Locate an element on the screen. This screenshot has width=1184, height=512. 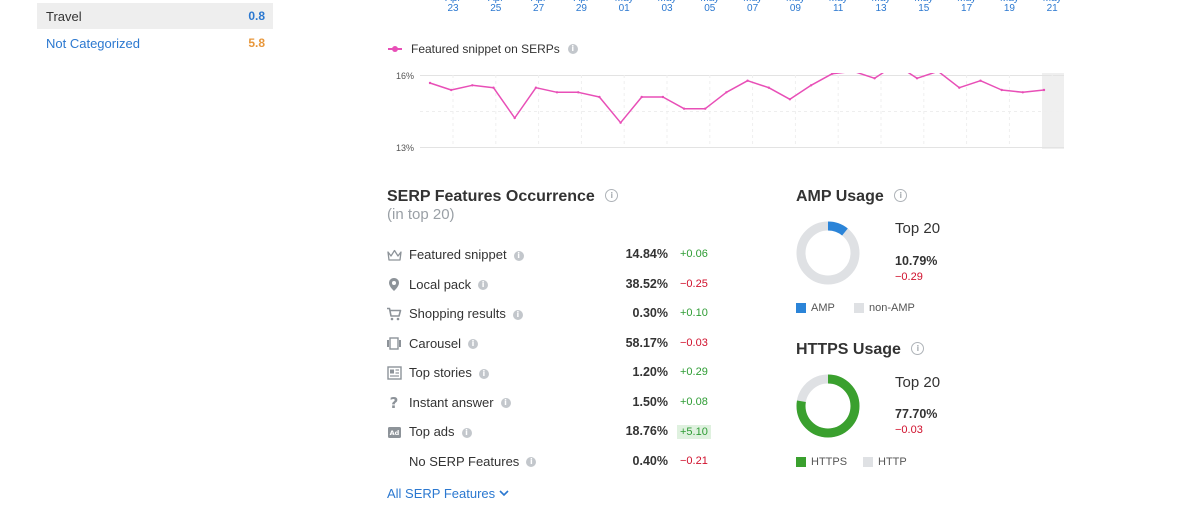
category-value: 5.8 is located at coordinates (256, 43).